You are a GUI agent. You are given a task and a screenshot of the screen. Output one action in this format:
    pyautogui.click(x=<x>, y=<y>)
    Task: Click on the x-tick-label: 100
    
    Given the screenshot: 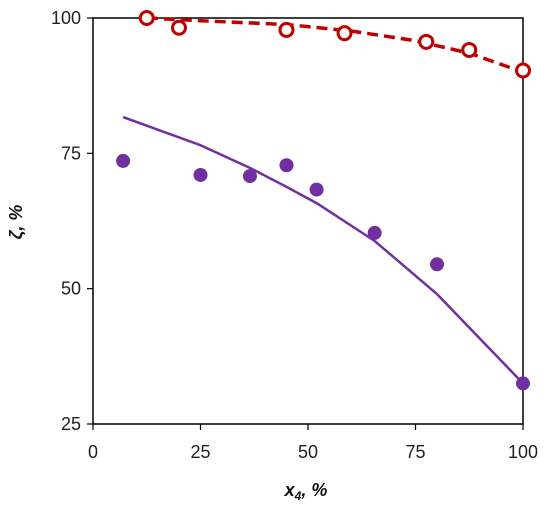 What is the action you would take?
    pyautogui.click(x=523, y=452)
    